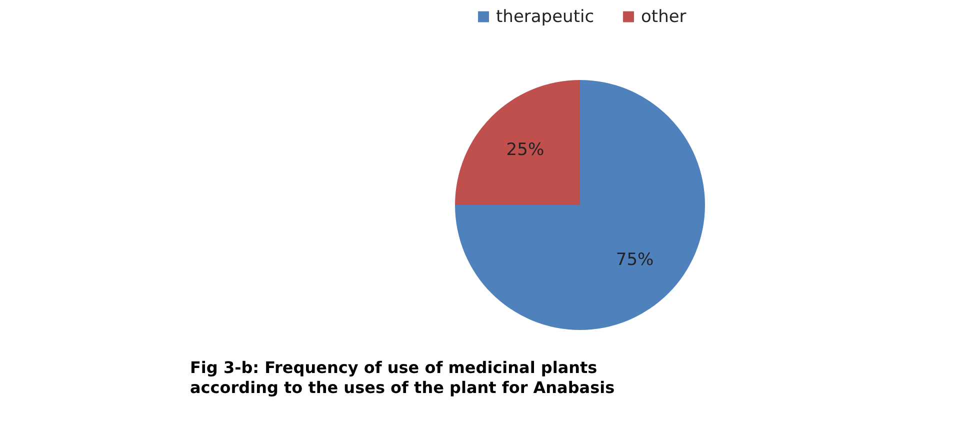 This screenshot has height=430, width=958. I want to click on legend-label: other, so click(663, 16).